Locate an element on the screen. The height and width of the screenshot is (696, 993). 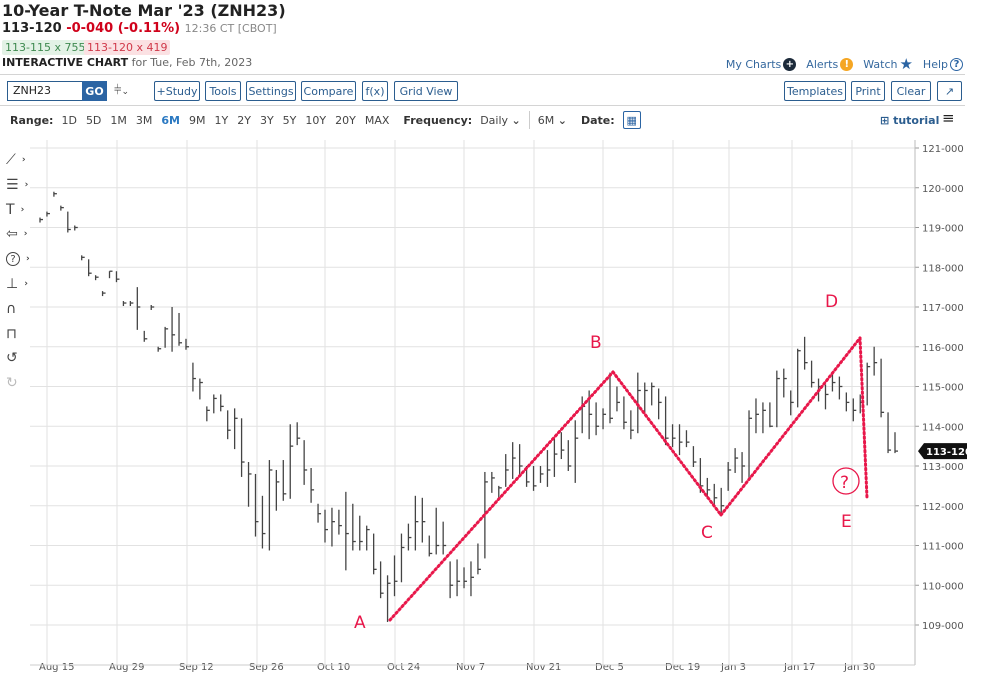
menu-icon: ≡ is located at coordinates (948, 118).